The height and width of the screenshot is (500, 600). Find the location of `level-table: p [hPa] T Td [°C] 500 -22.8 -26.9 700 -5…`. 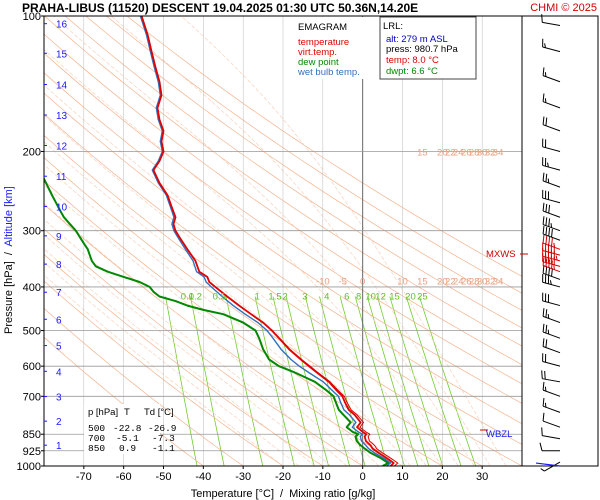

level-table: p [hPa] T Td [°C] 500 -22.8 -26.9 700 -5… is located at coordinates (130, 429).